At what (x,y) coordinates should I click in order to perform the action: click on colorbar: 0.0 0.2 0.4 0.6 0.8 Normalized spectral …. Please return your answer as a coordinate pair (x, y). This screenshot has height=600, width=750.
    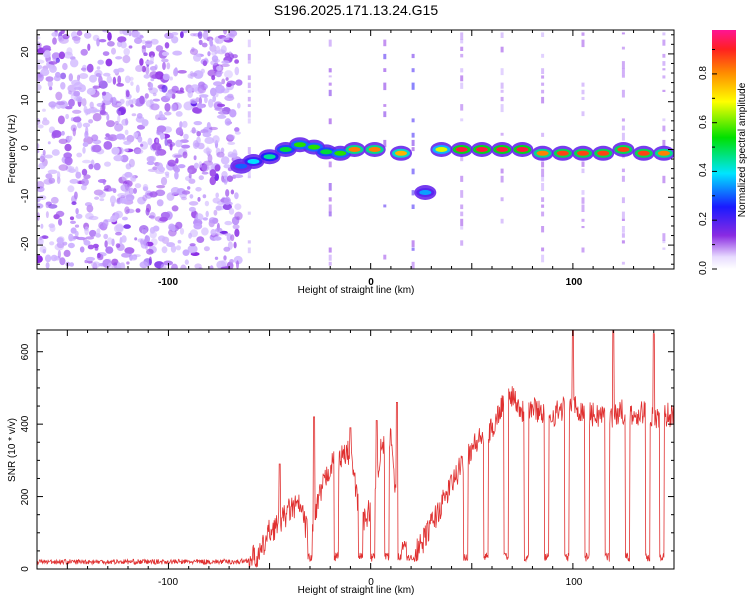
    Looking at the image, I should click on (723, 152).